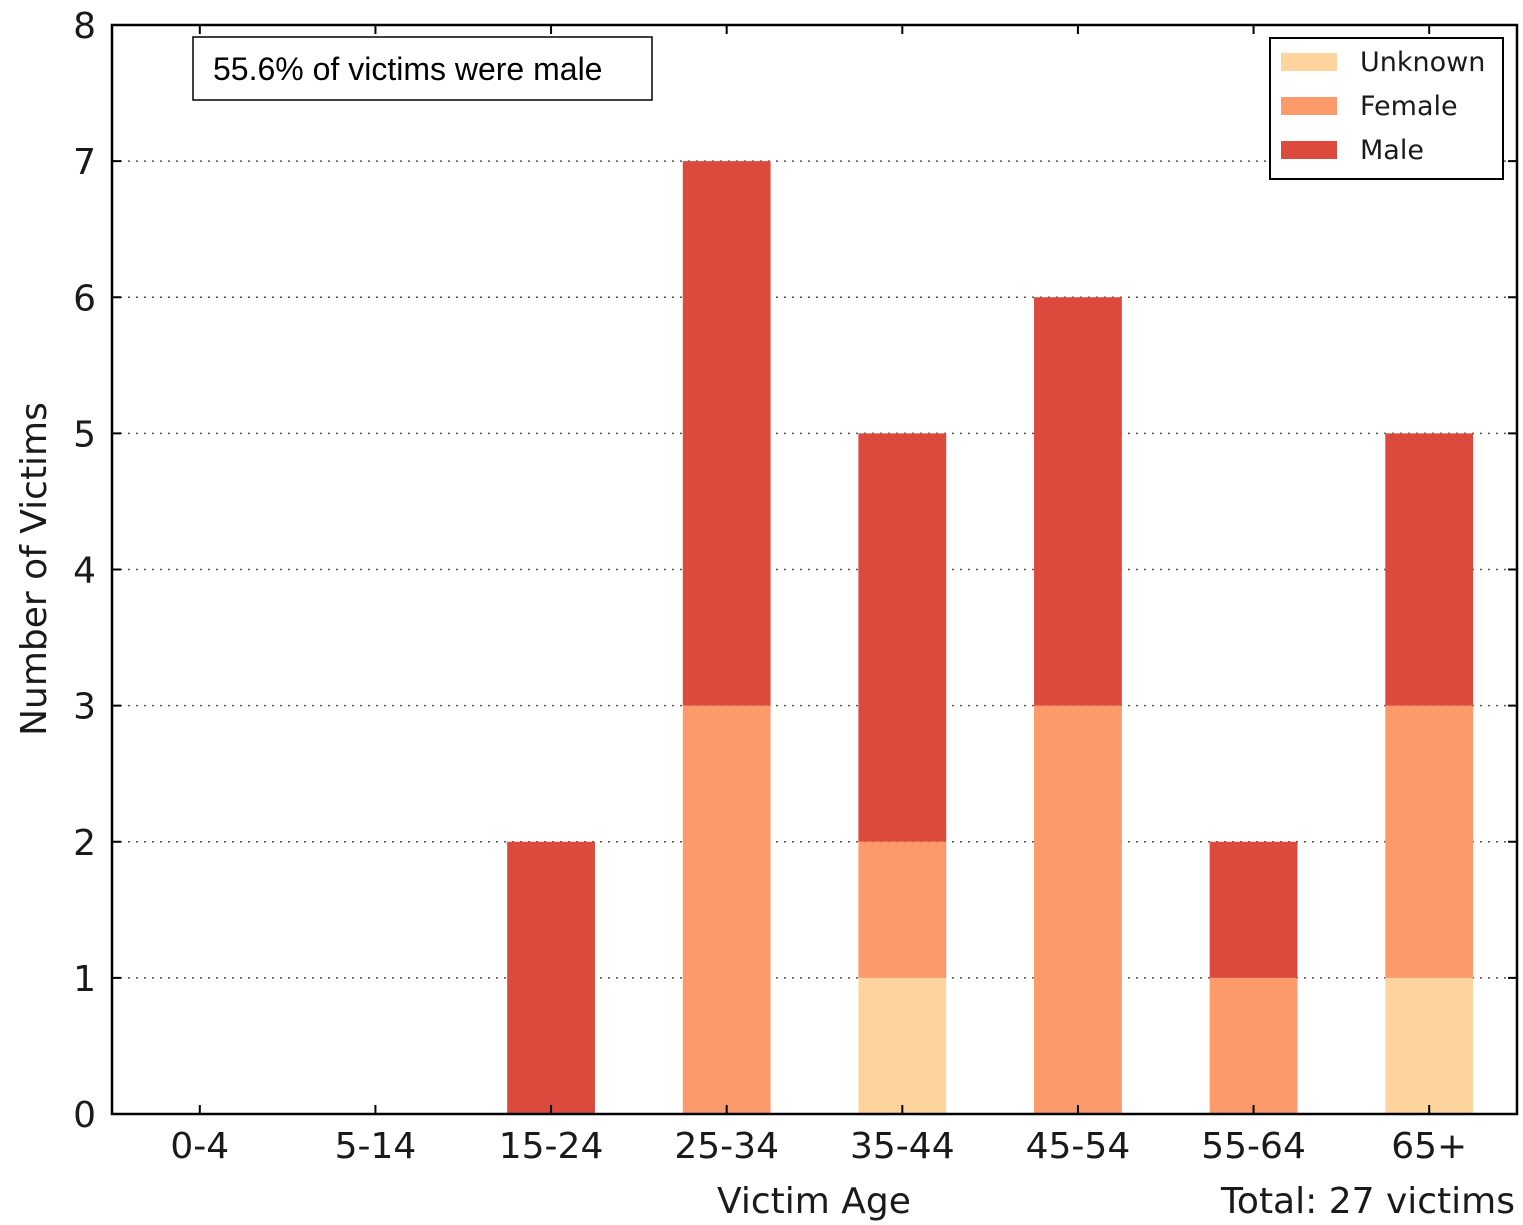 Image resolution: width=1523 pixels, height=1225 pixels. Describe the element at coordinates (902, 1146) in the screenshot. I see `x-tick-label: 35-44` at that location.